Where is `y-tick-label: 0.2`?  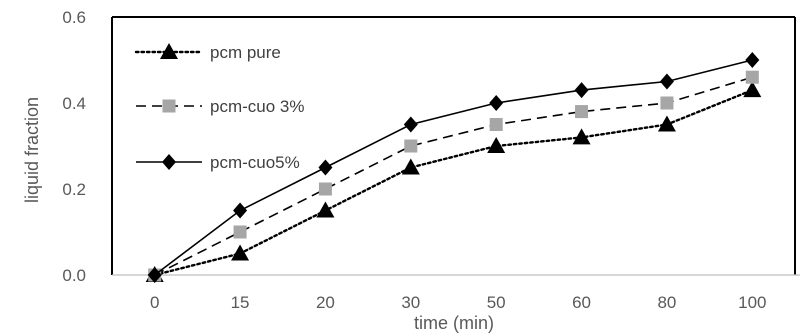
y-tick-label: 0.2 is located at coordinates (74, 189).